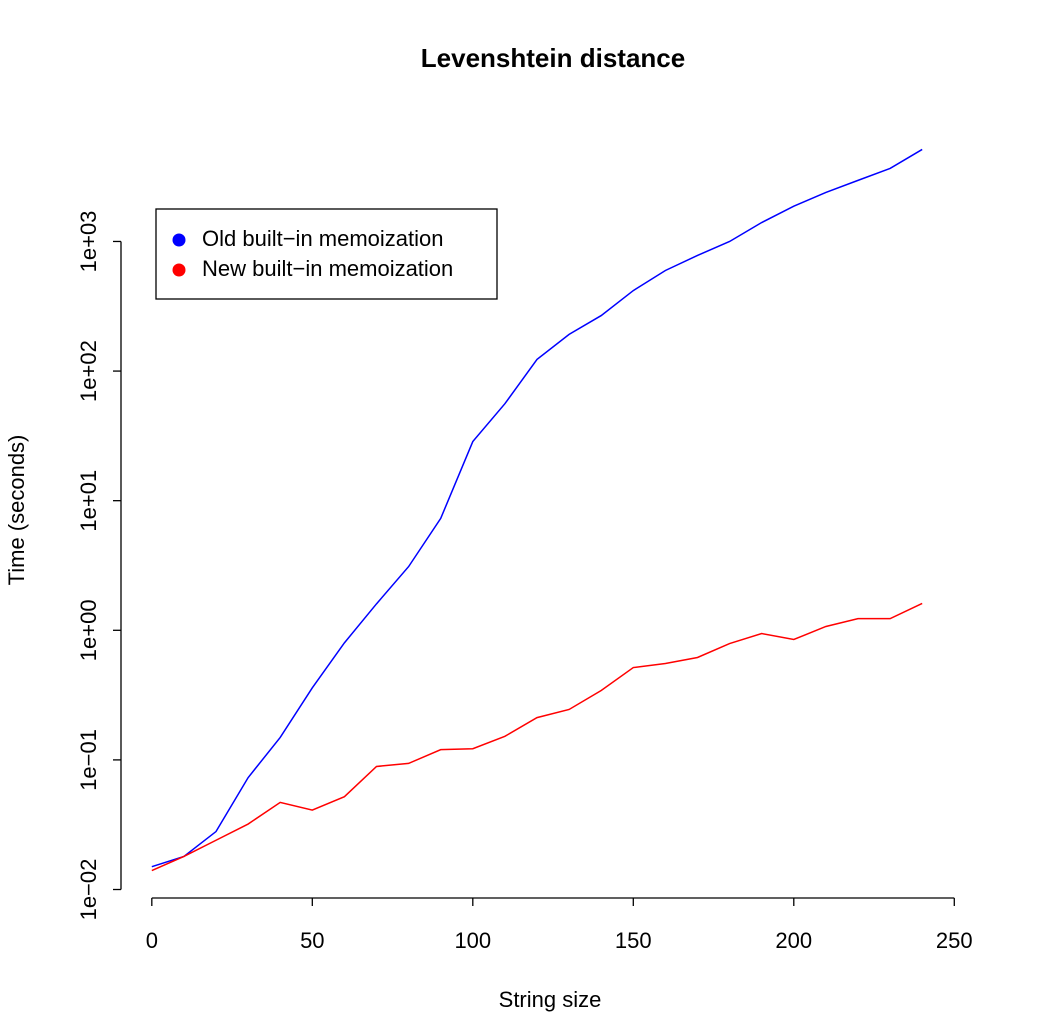 The image size is (1046, 1030). Describe the element at coordinates (88, 760) in the screenshot. I see `y-tick-label: 1e−01` at that location.